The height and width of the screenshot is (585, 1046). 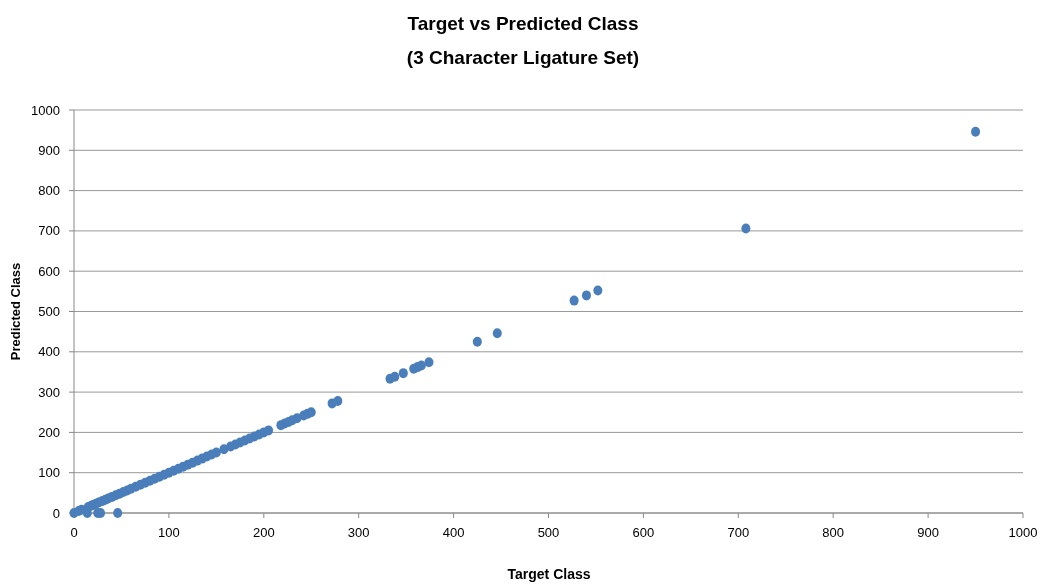 What do you see at coordinates (74, 532) in the screenshot?
I see `x-tick-label: 0` at bounding box center [74, 532].